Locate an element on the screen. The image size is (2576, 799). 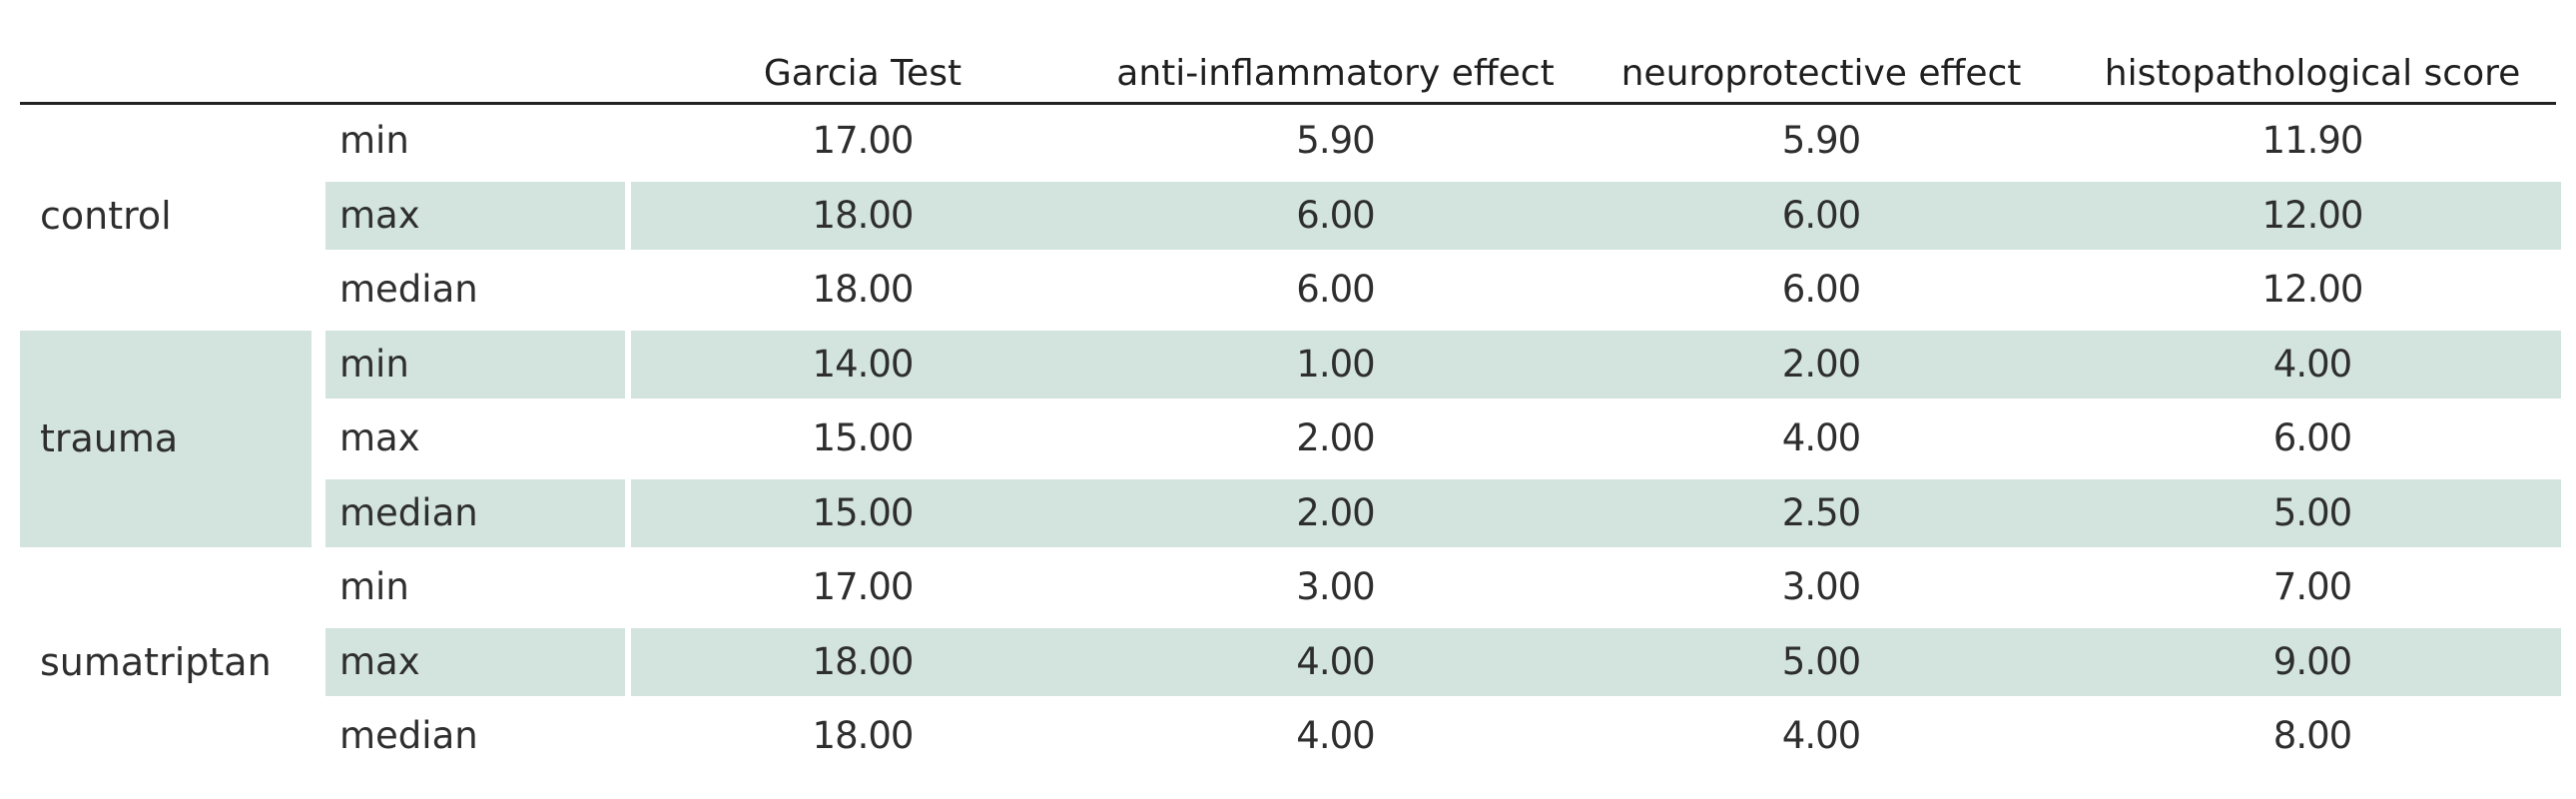
table-cell: 9.00 is located at coordinates (2312, 661).